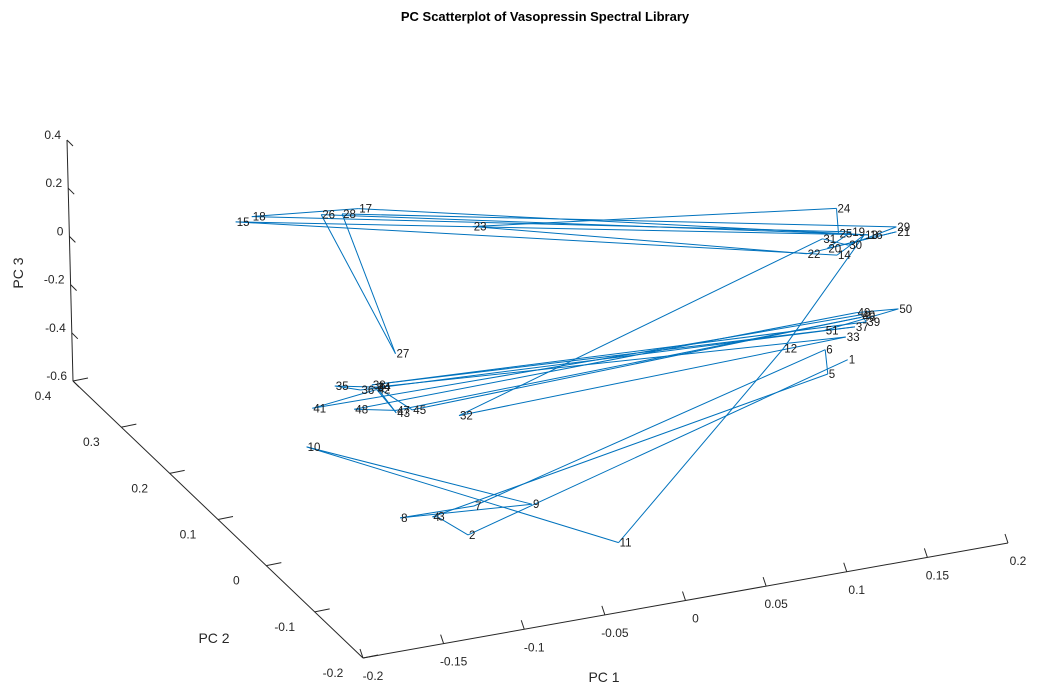  What do you see at coordinates (832, 331) in the screenshot?
I see `point-label: 51` at bounding box center [832, 331].